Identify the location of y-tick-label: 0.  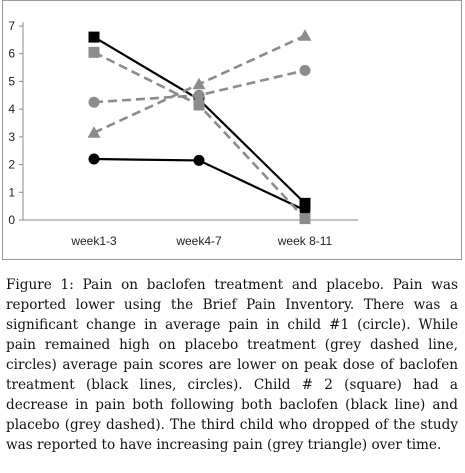
(11, 220).